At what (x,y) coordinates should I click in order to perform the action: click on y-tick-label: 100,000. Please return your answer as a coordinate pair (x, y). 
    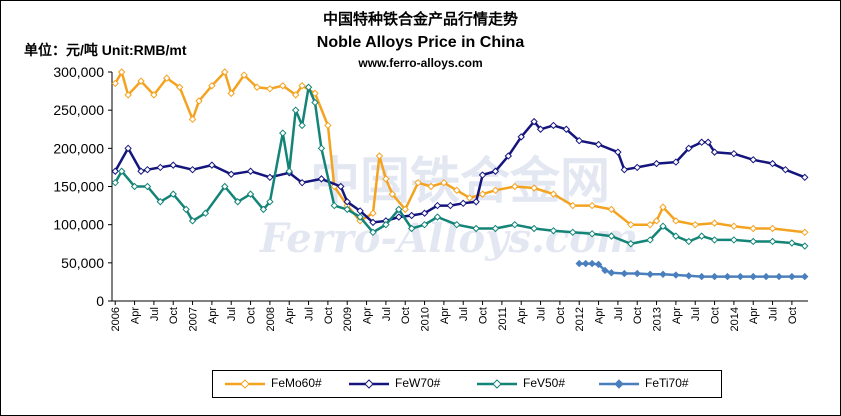
    Looking at the image, I should click on (78, 225).